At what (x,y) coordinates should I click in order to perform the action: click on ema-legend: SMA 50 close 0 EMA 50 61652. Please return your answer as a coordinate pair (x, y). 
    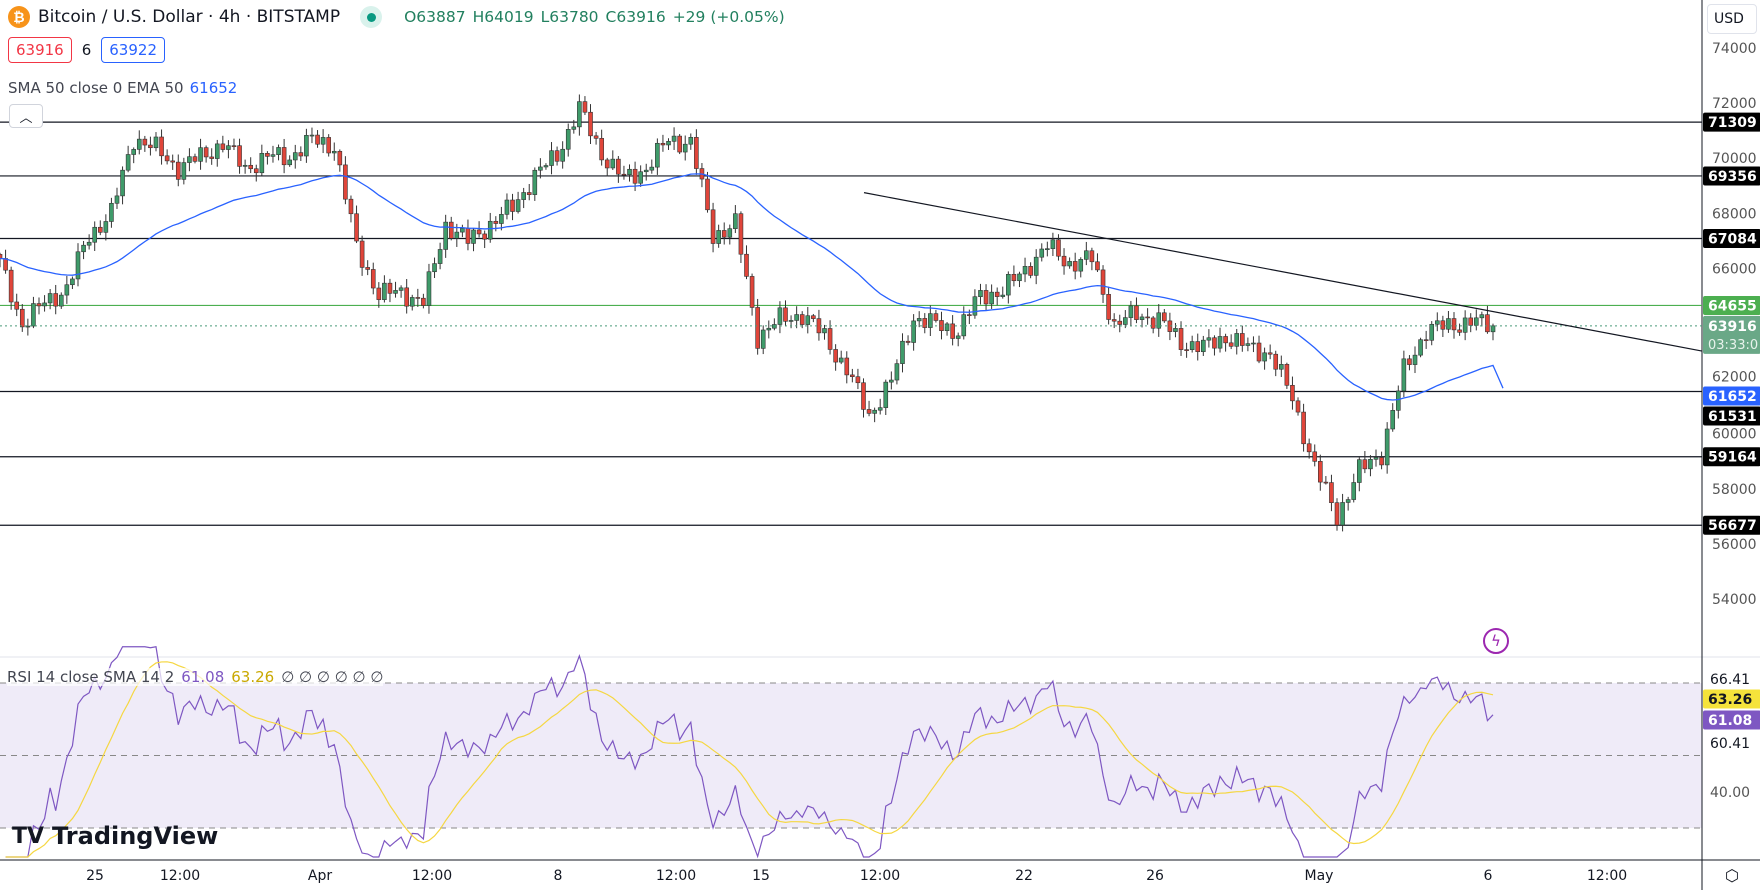
    Looking at the image, I should click on (122, 88).